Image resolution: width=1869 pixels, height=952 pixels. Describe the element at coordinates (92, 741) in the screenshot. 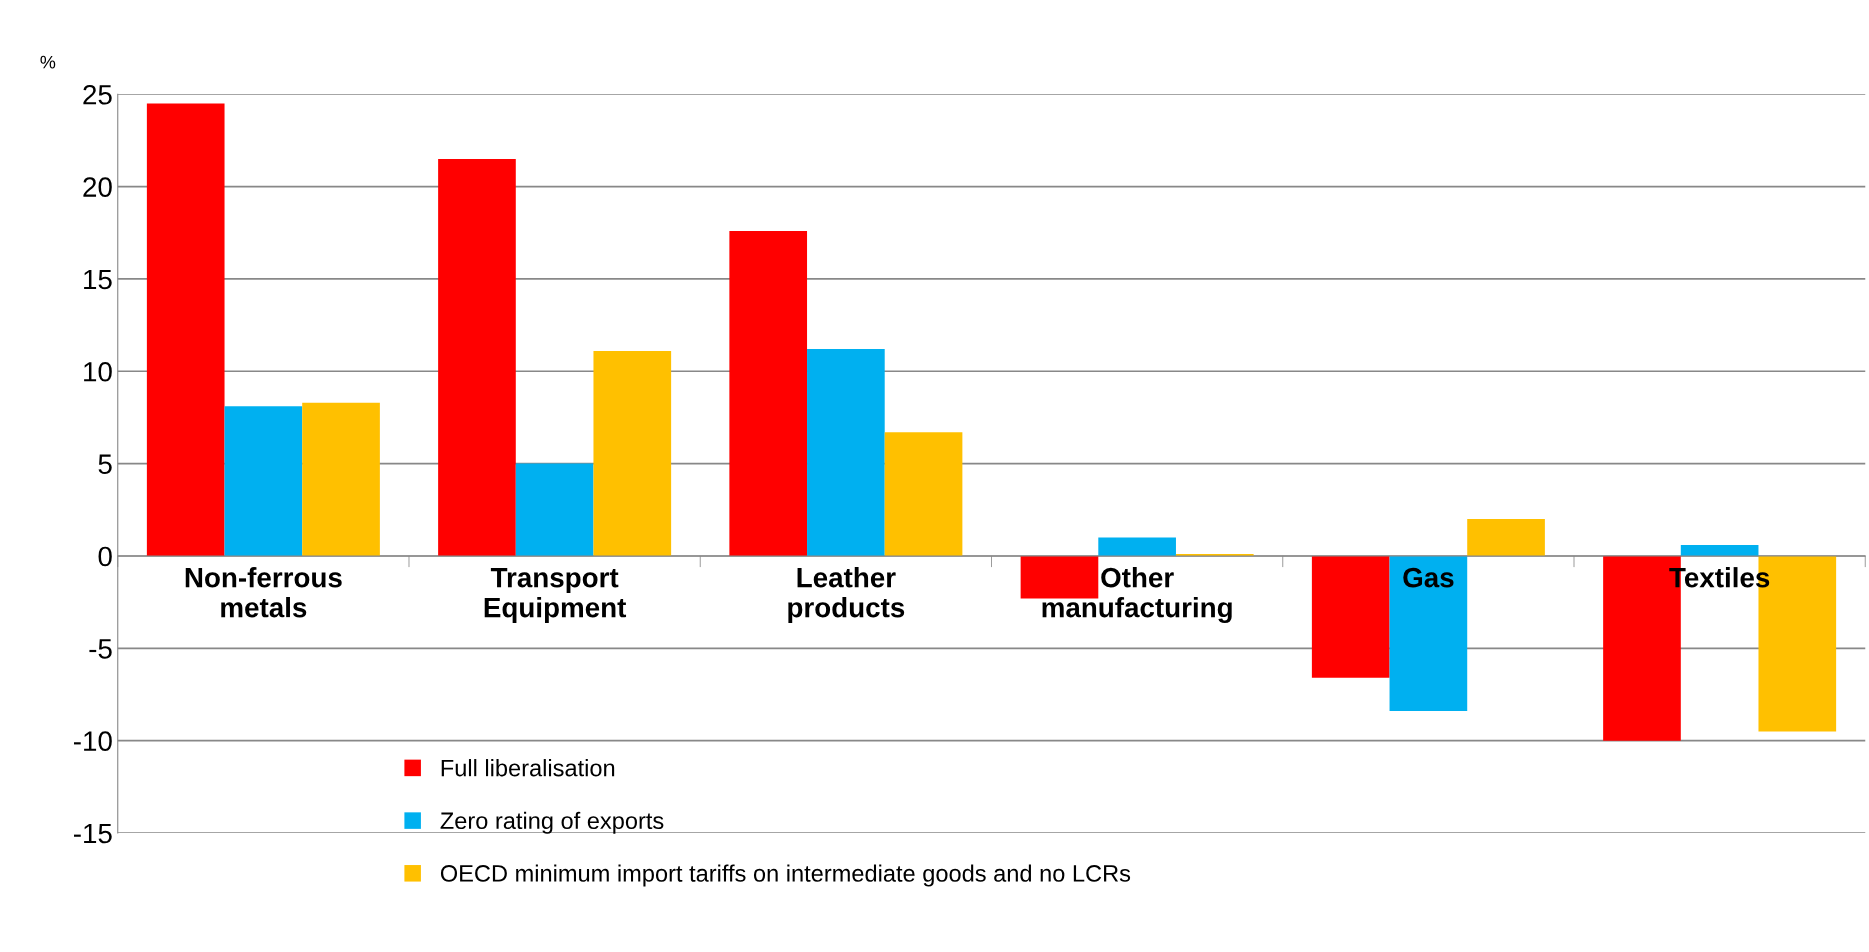

I see `y-tick-label: -10` at that location.